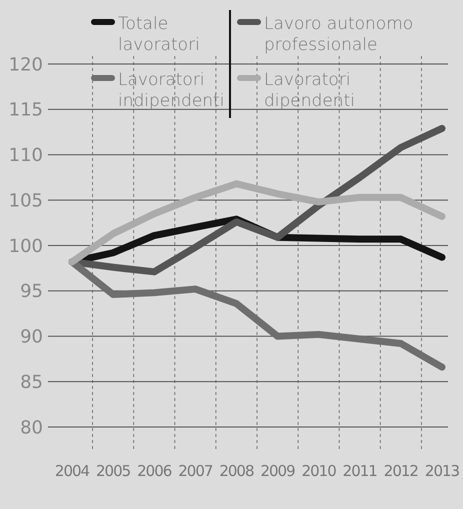  I want to click on y-tick-label: 95, so click(31, 291).